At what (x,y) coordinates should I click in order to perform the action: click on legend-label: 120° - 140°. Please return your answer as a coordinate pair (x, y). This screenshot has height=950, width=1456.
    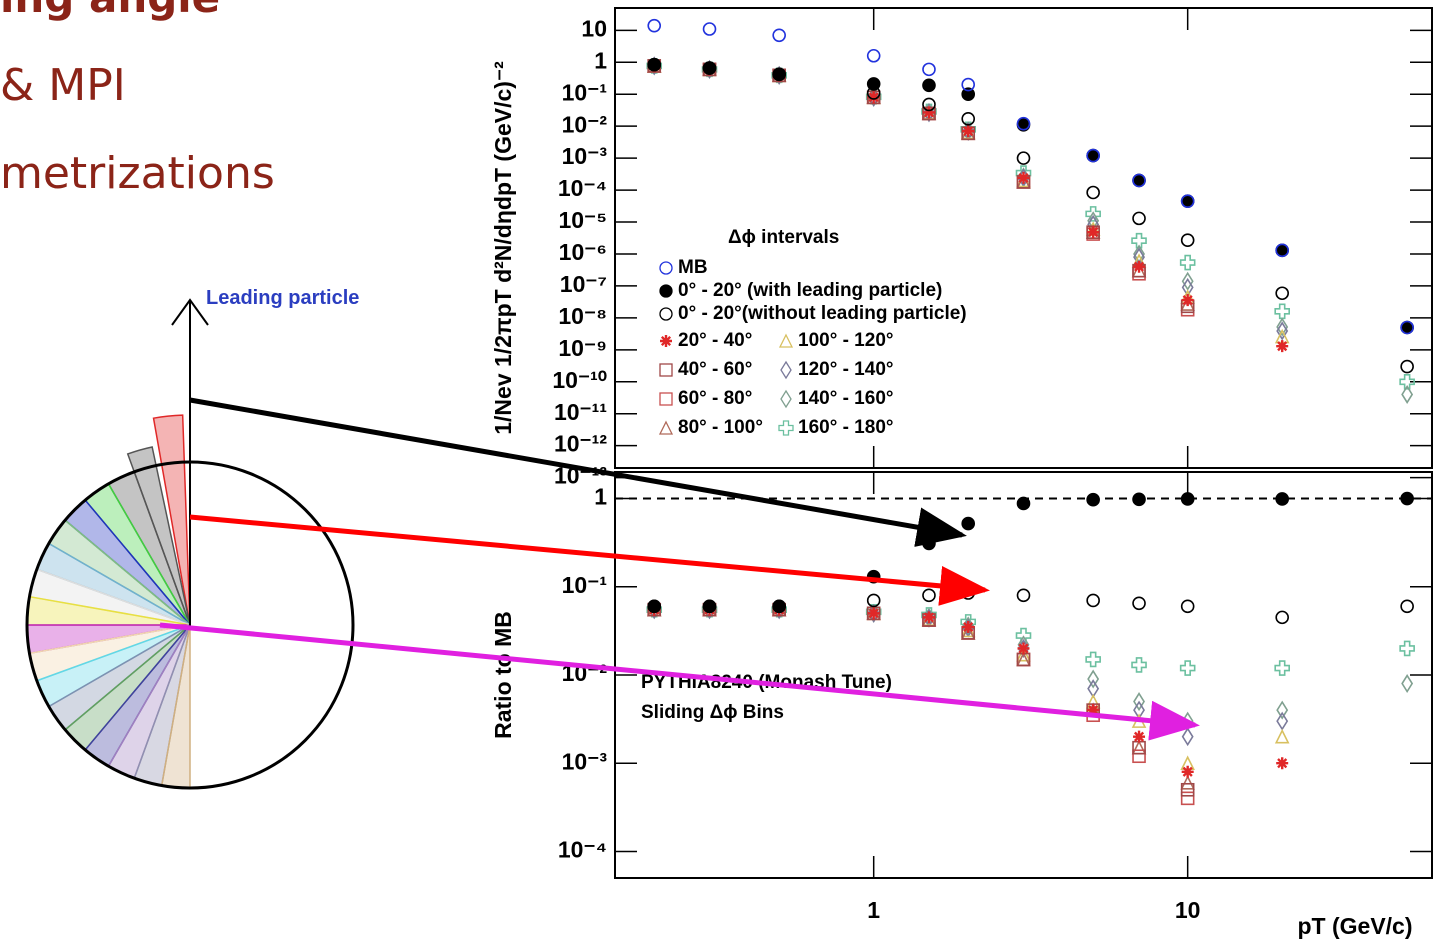
    Looking at the image, I should click on (845, 369).